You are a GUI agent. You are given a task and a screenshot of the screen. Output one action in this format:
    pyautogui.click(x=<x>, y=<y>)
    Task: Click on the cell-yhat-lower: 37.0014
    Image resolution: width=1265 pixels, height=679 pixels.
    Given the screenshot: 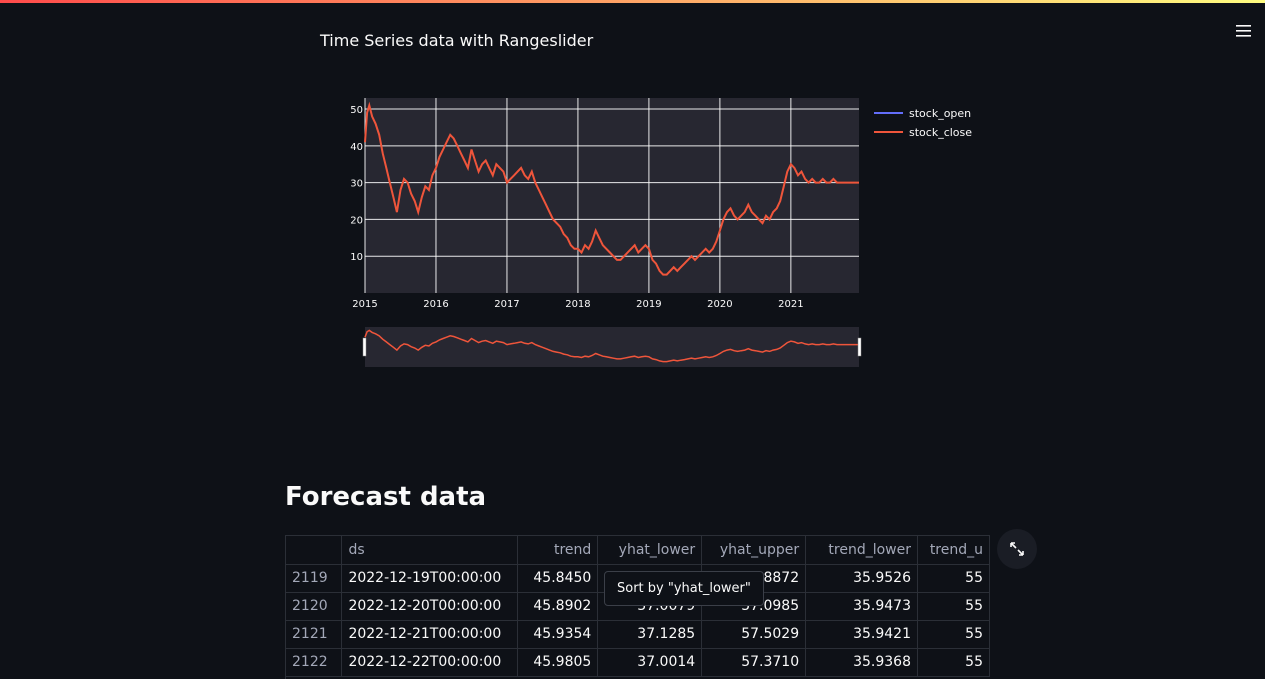 What is the action you would take?
    pyautogui.click(x=650, y=662)
    